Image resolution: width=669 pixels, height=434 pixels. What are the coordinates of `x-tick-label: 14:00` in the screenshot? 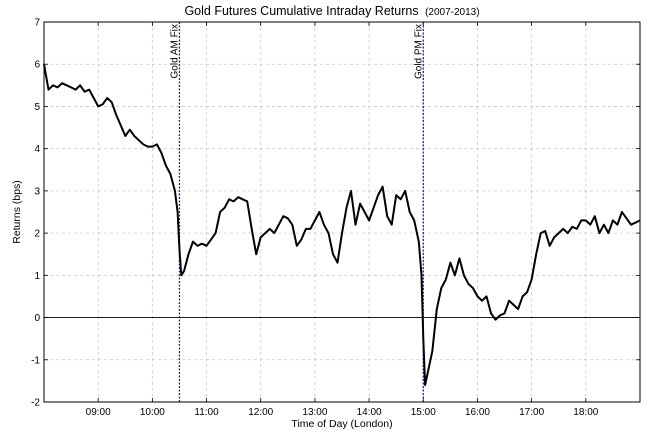 It's located at (369, 412).